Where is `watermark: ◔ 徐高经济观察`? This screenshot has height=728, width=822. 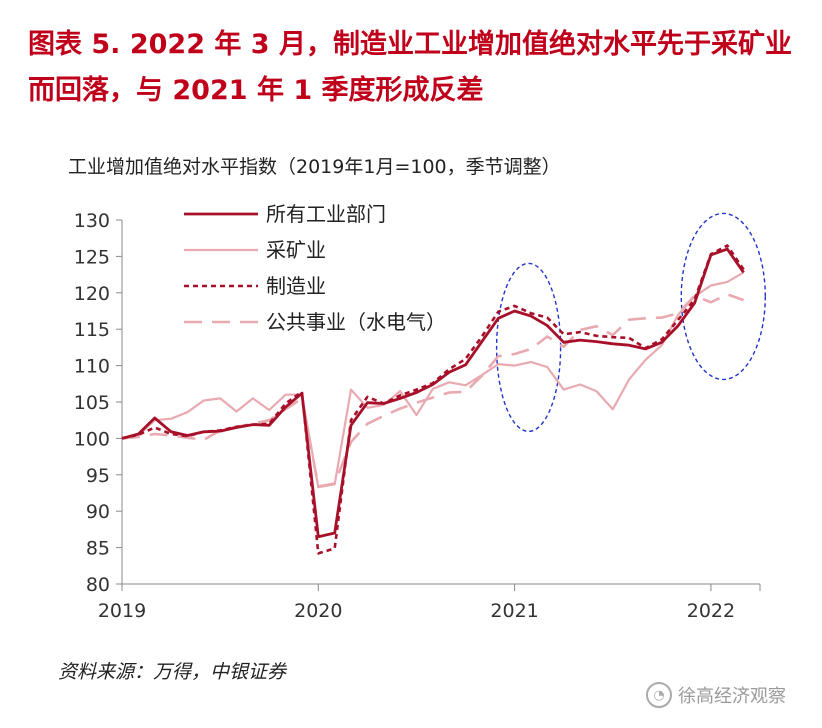 watermark: ◔ 徐高经济观察 is located at coordinates (716, 695).